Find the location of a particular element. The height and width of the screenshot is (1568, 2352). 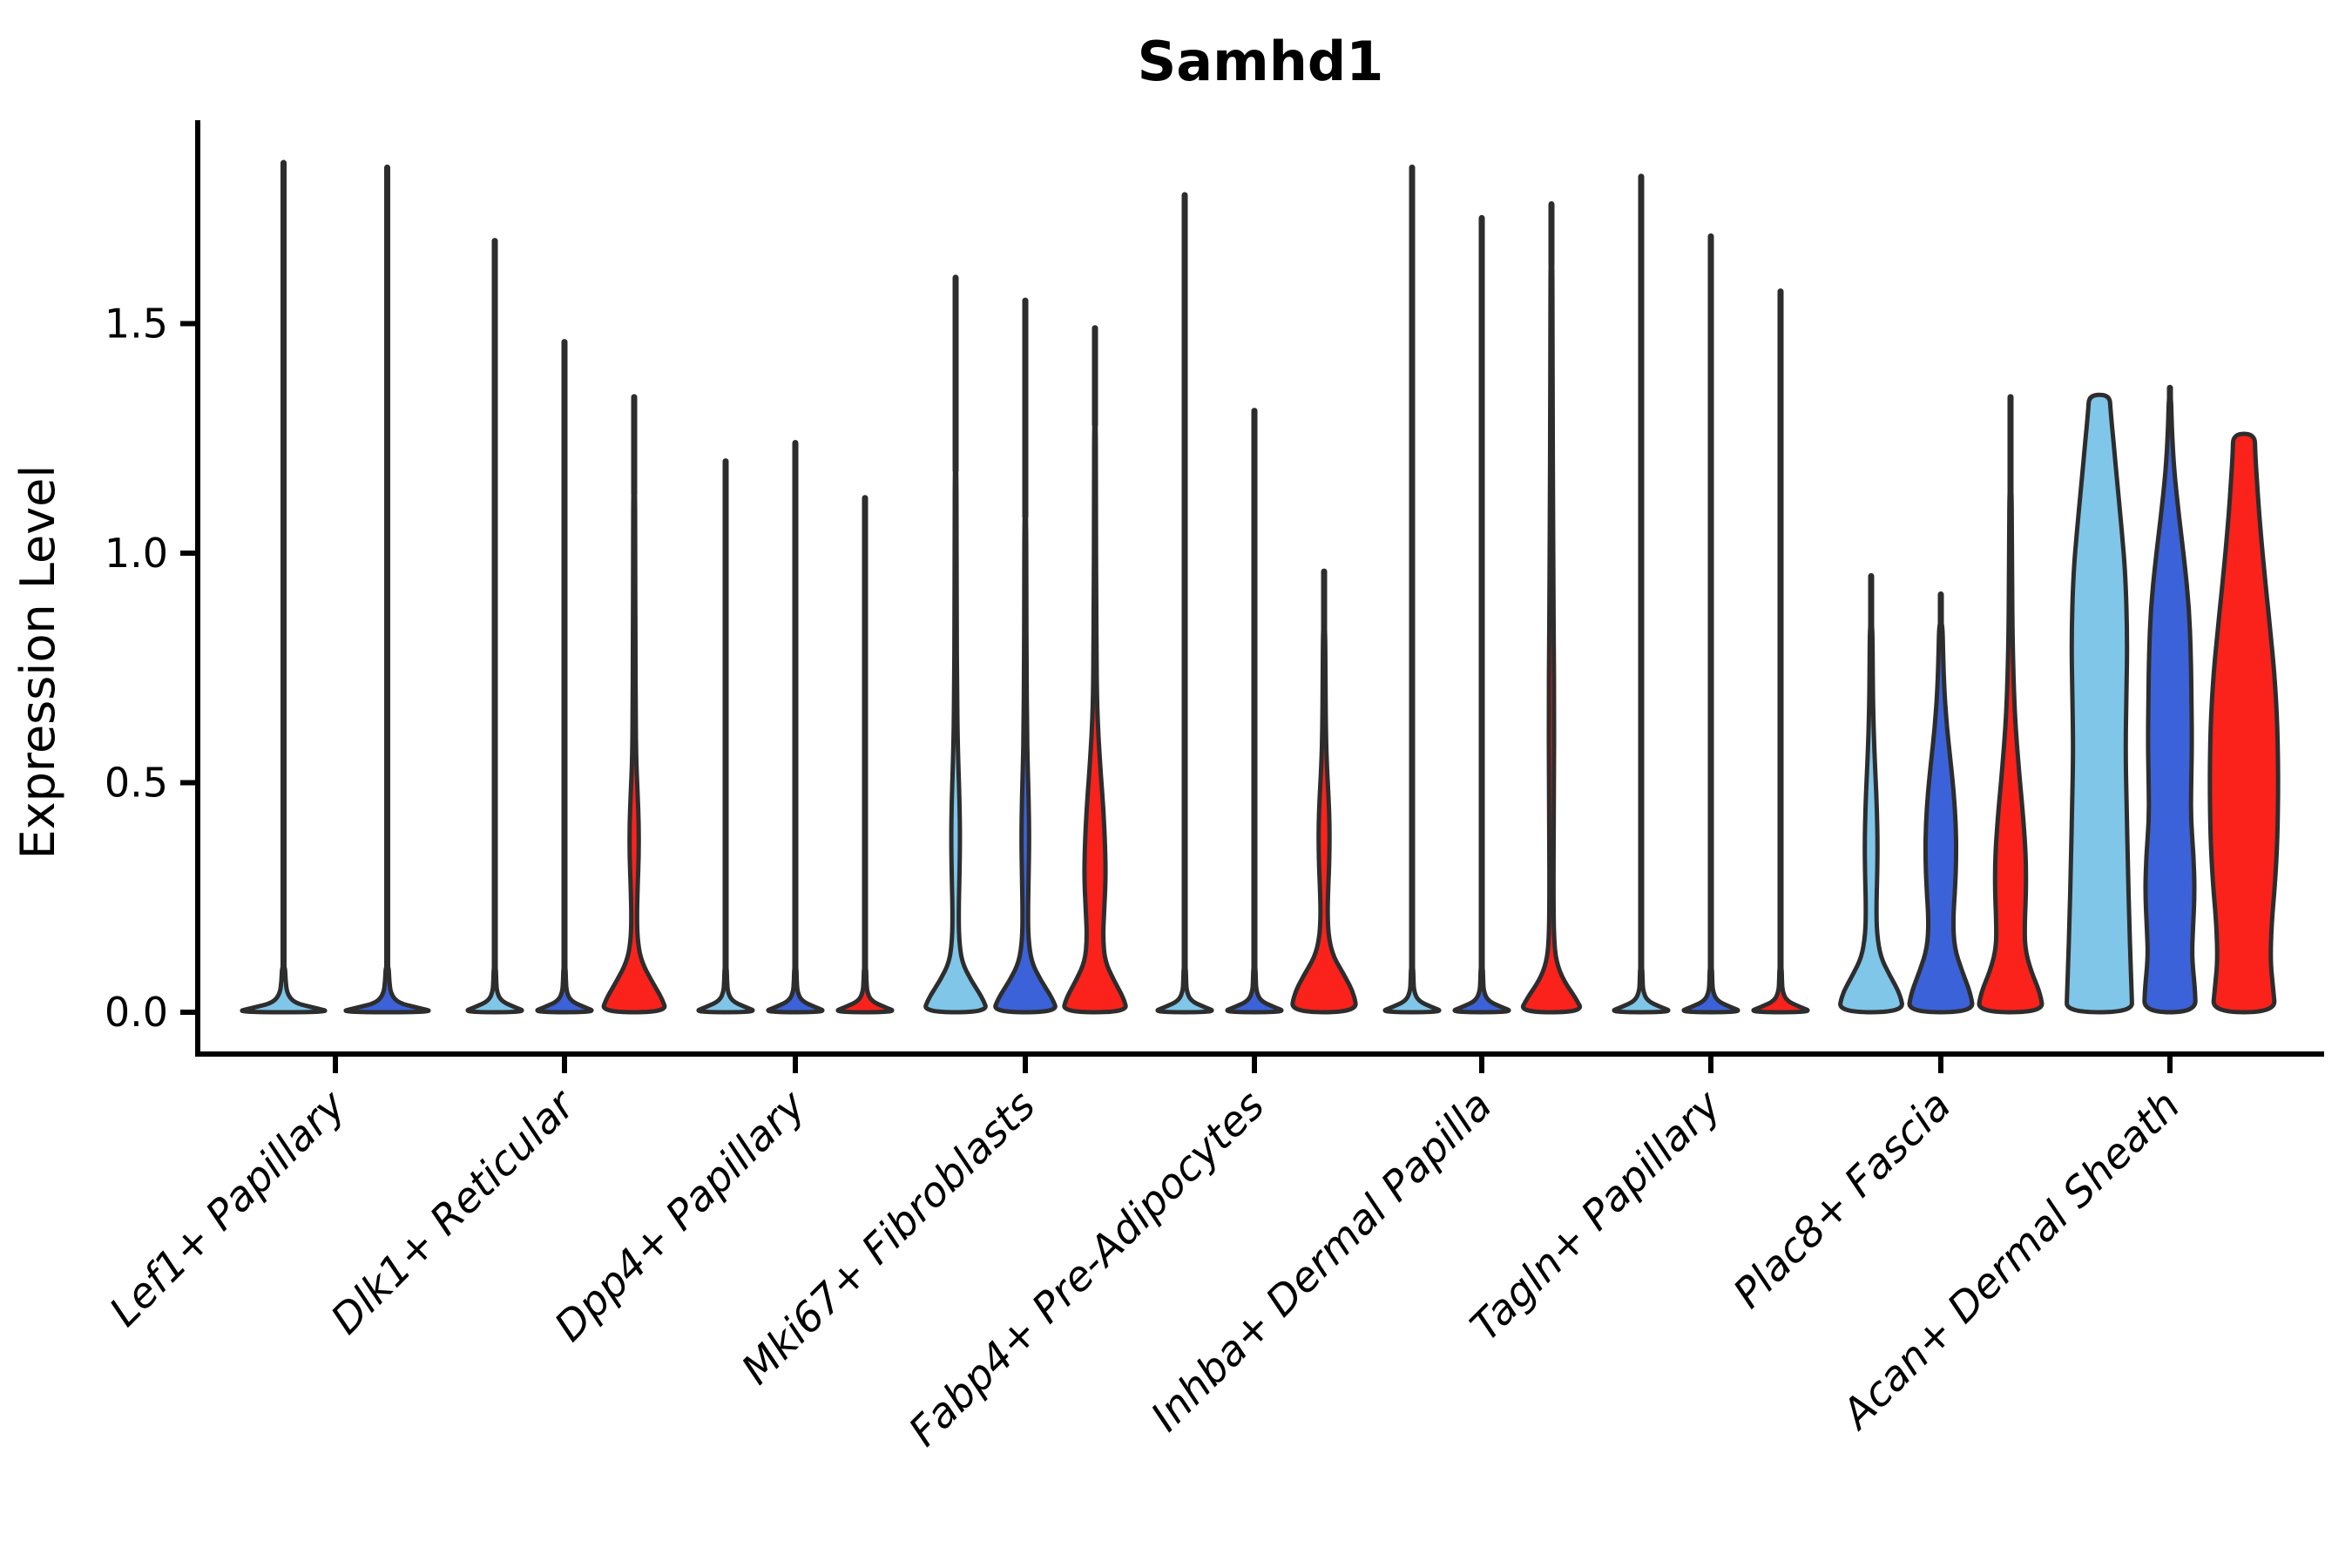

y-tick-label: 1.0 is located at coordinates (136, 554).